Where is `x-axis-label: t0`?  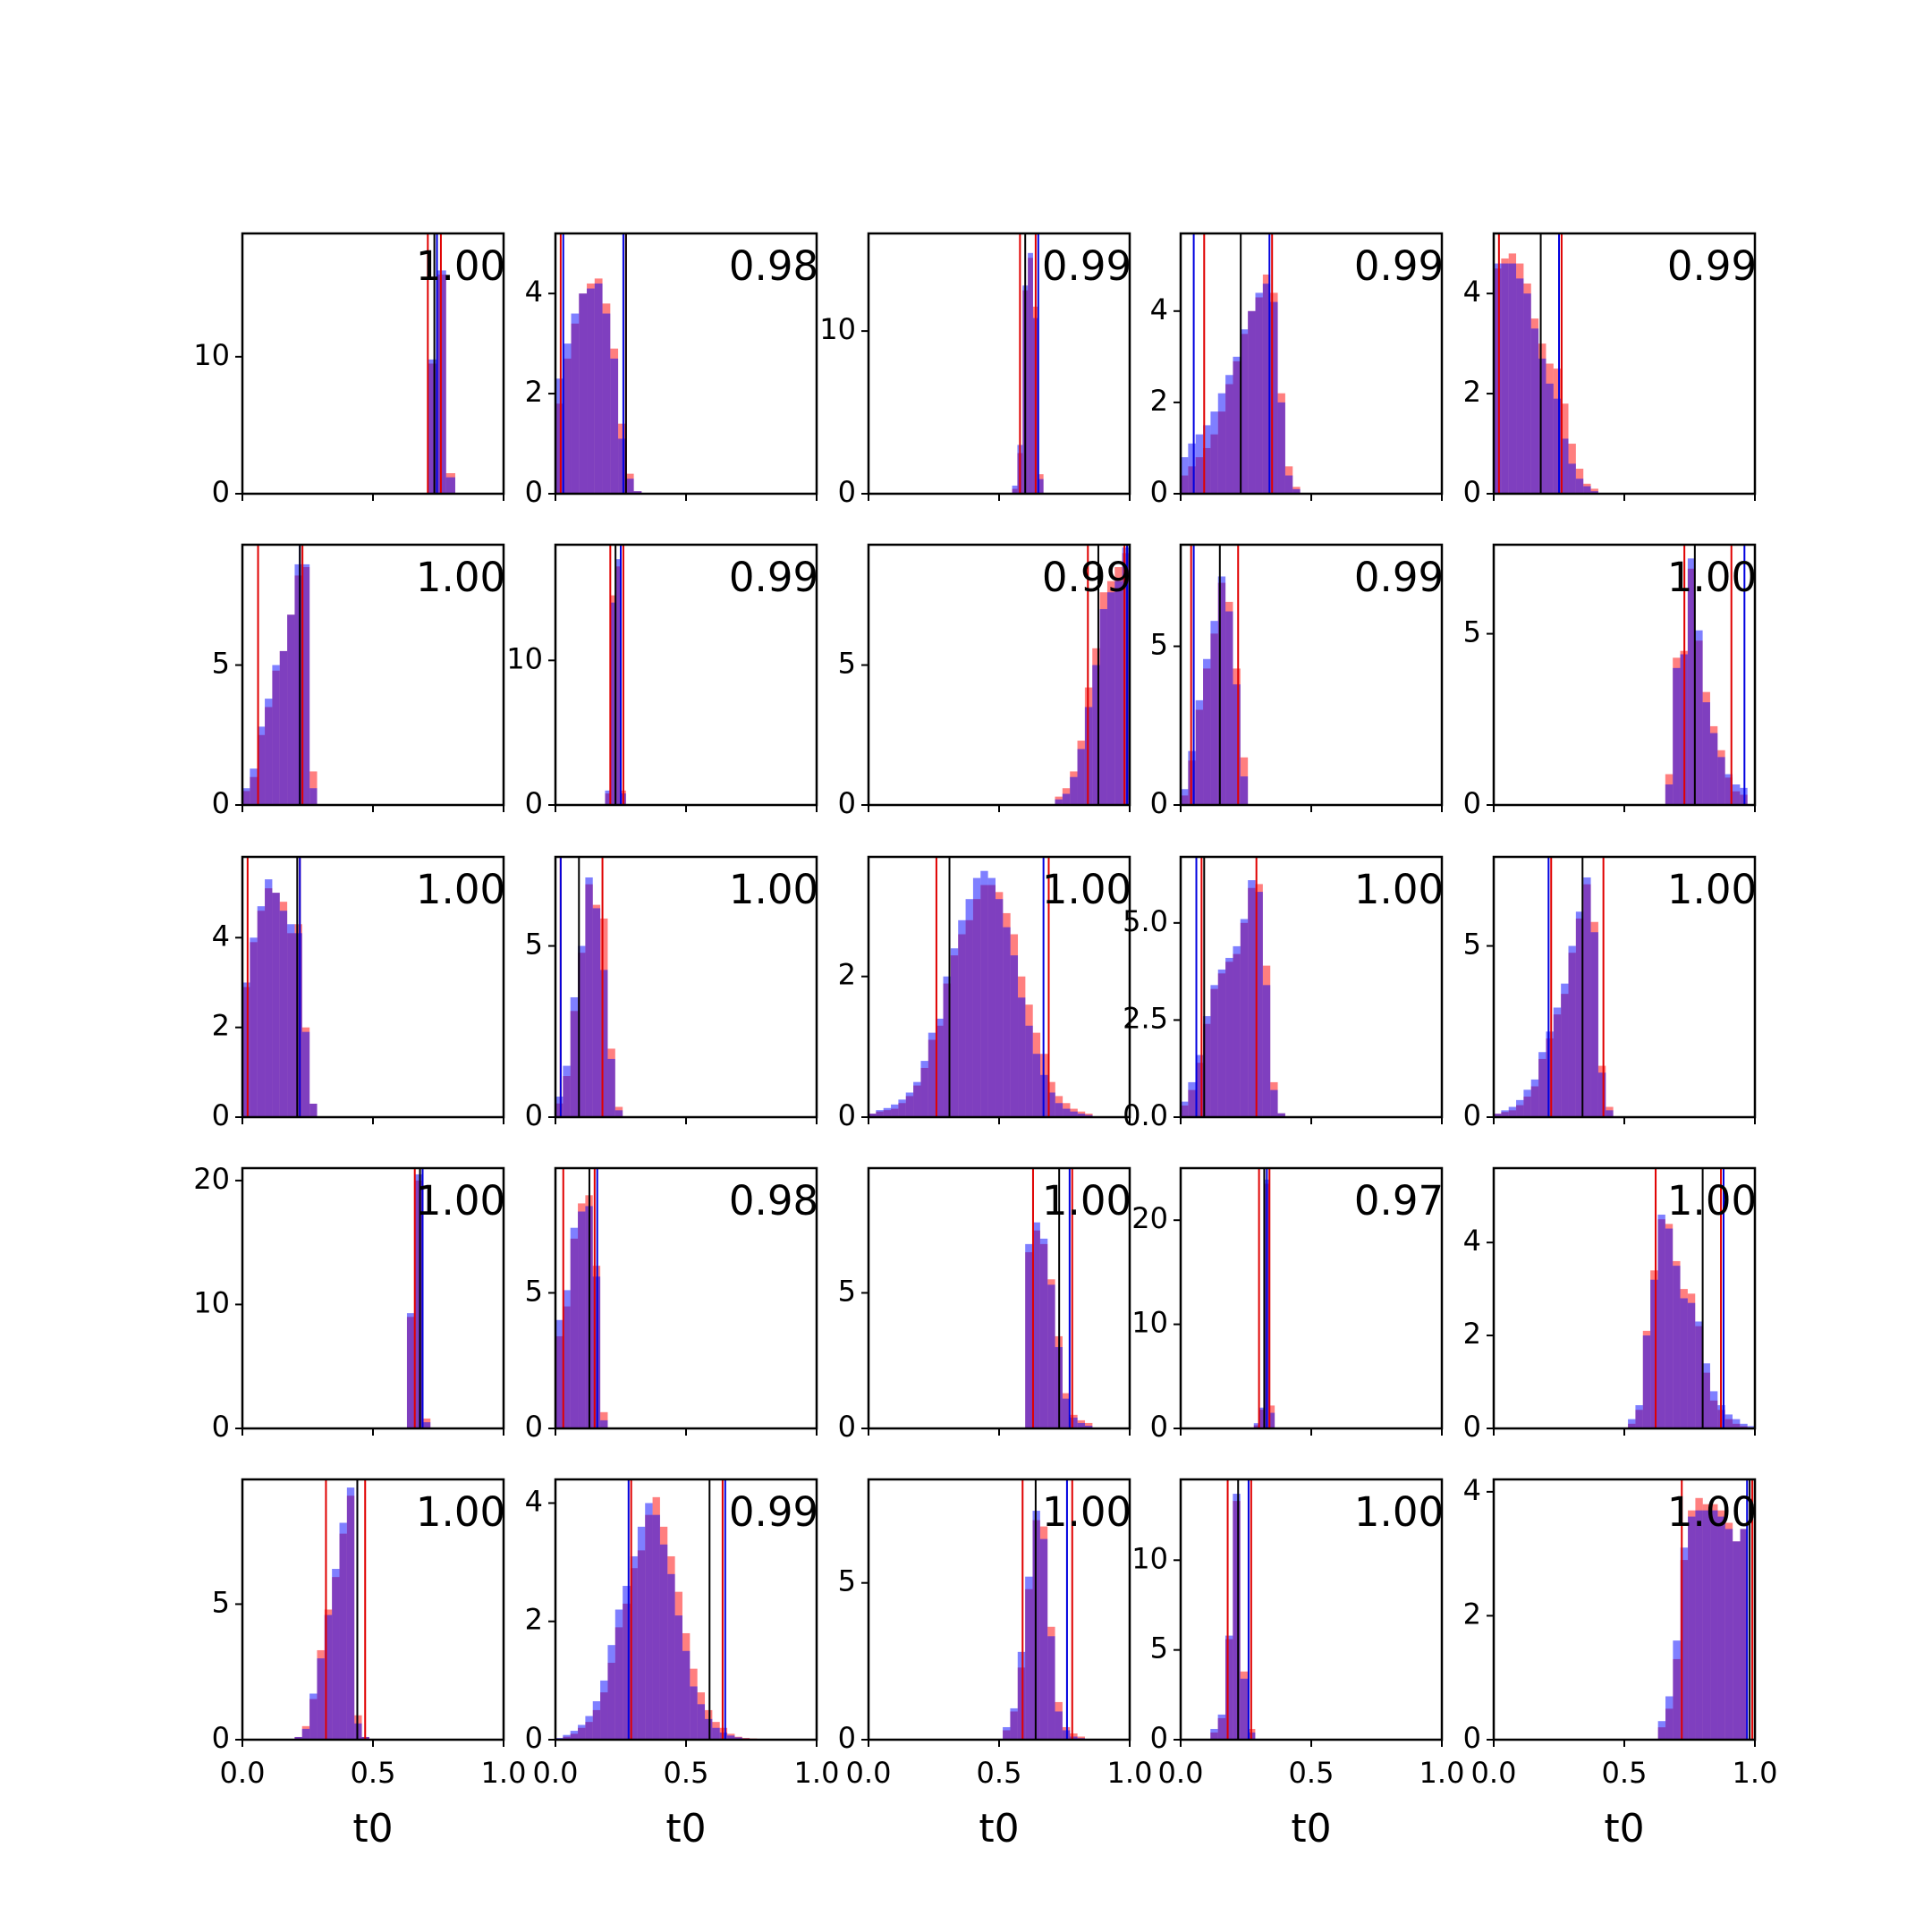 x-axis-label: t0 is located at coordinates (372, 1829).